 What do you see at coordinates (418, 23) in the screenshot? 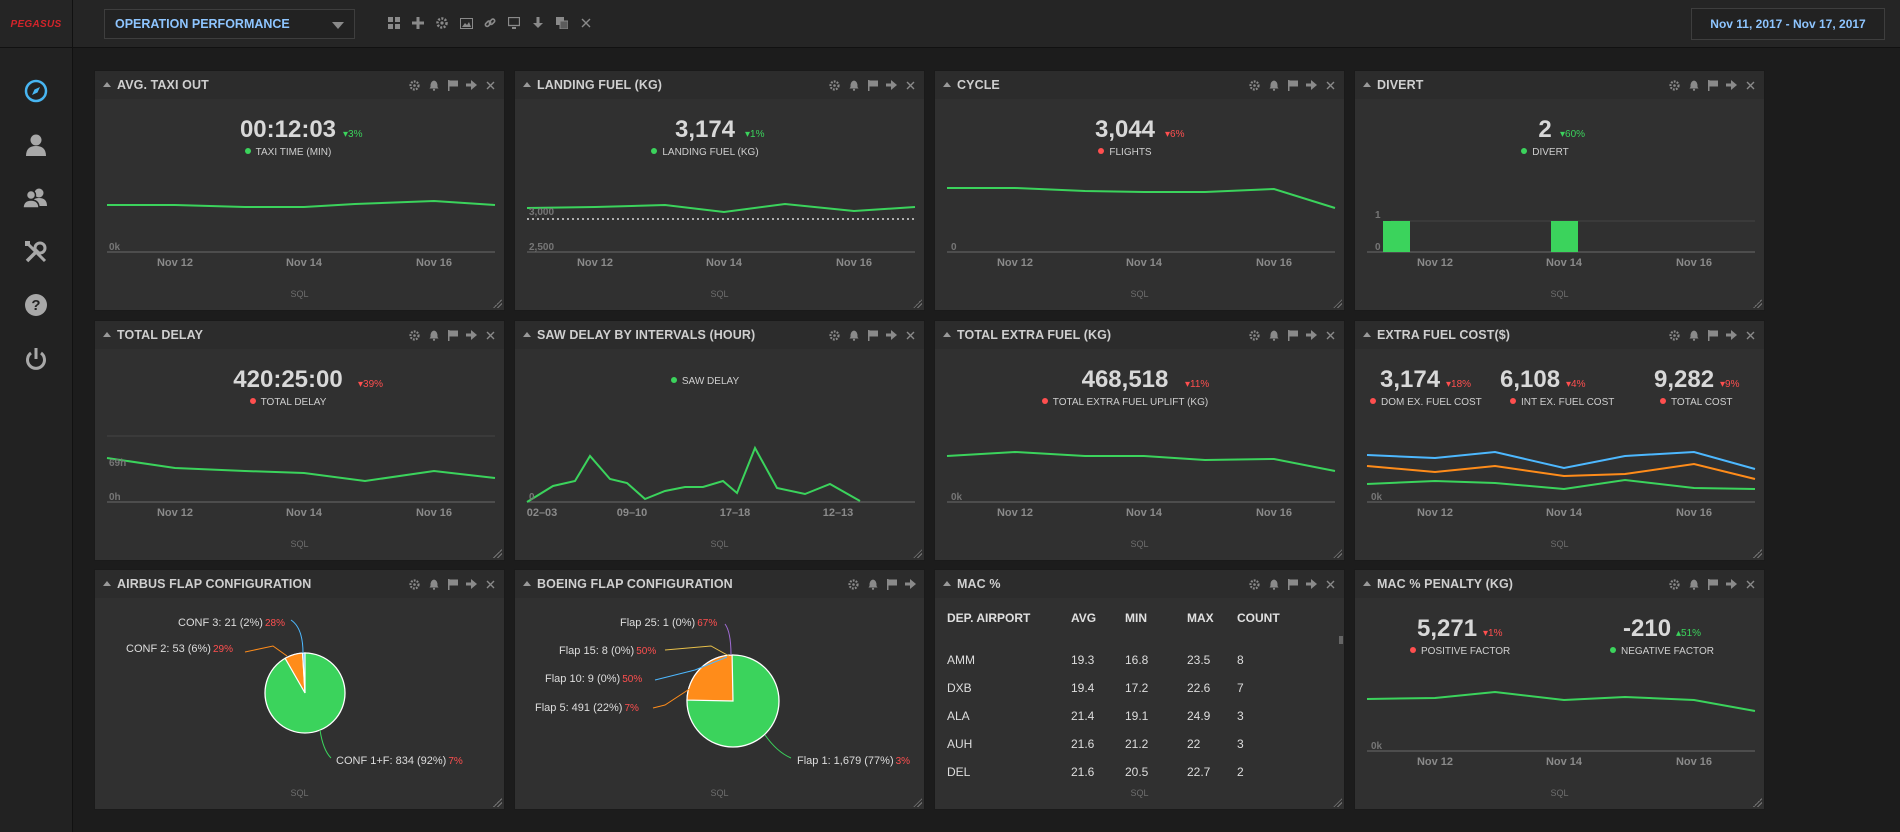
I see `add-icon` at bounding box center [418, 23].